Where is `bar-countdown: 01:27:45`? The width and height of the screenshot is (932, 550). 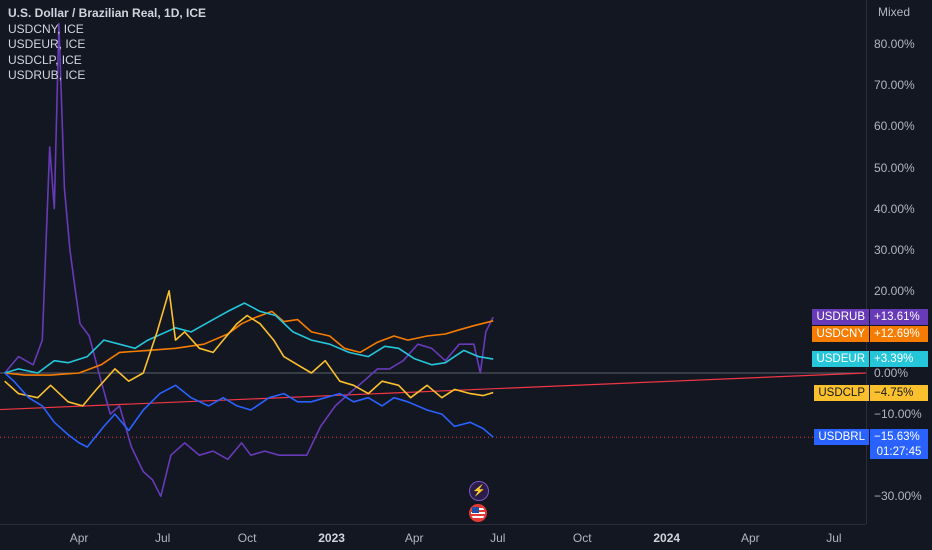 bar-countdown: 01:27:45 is located at coordinates (899, 452).